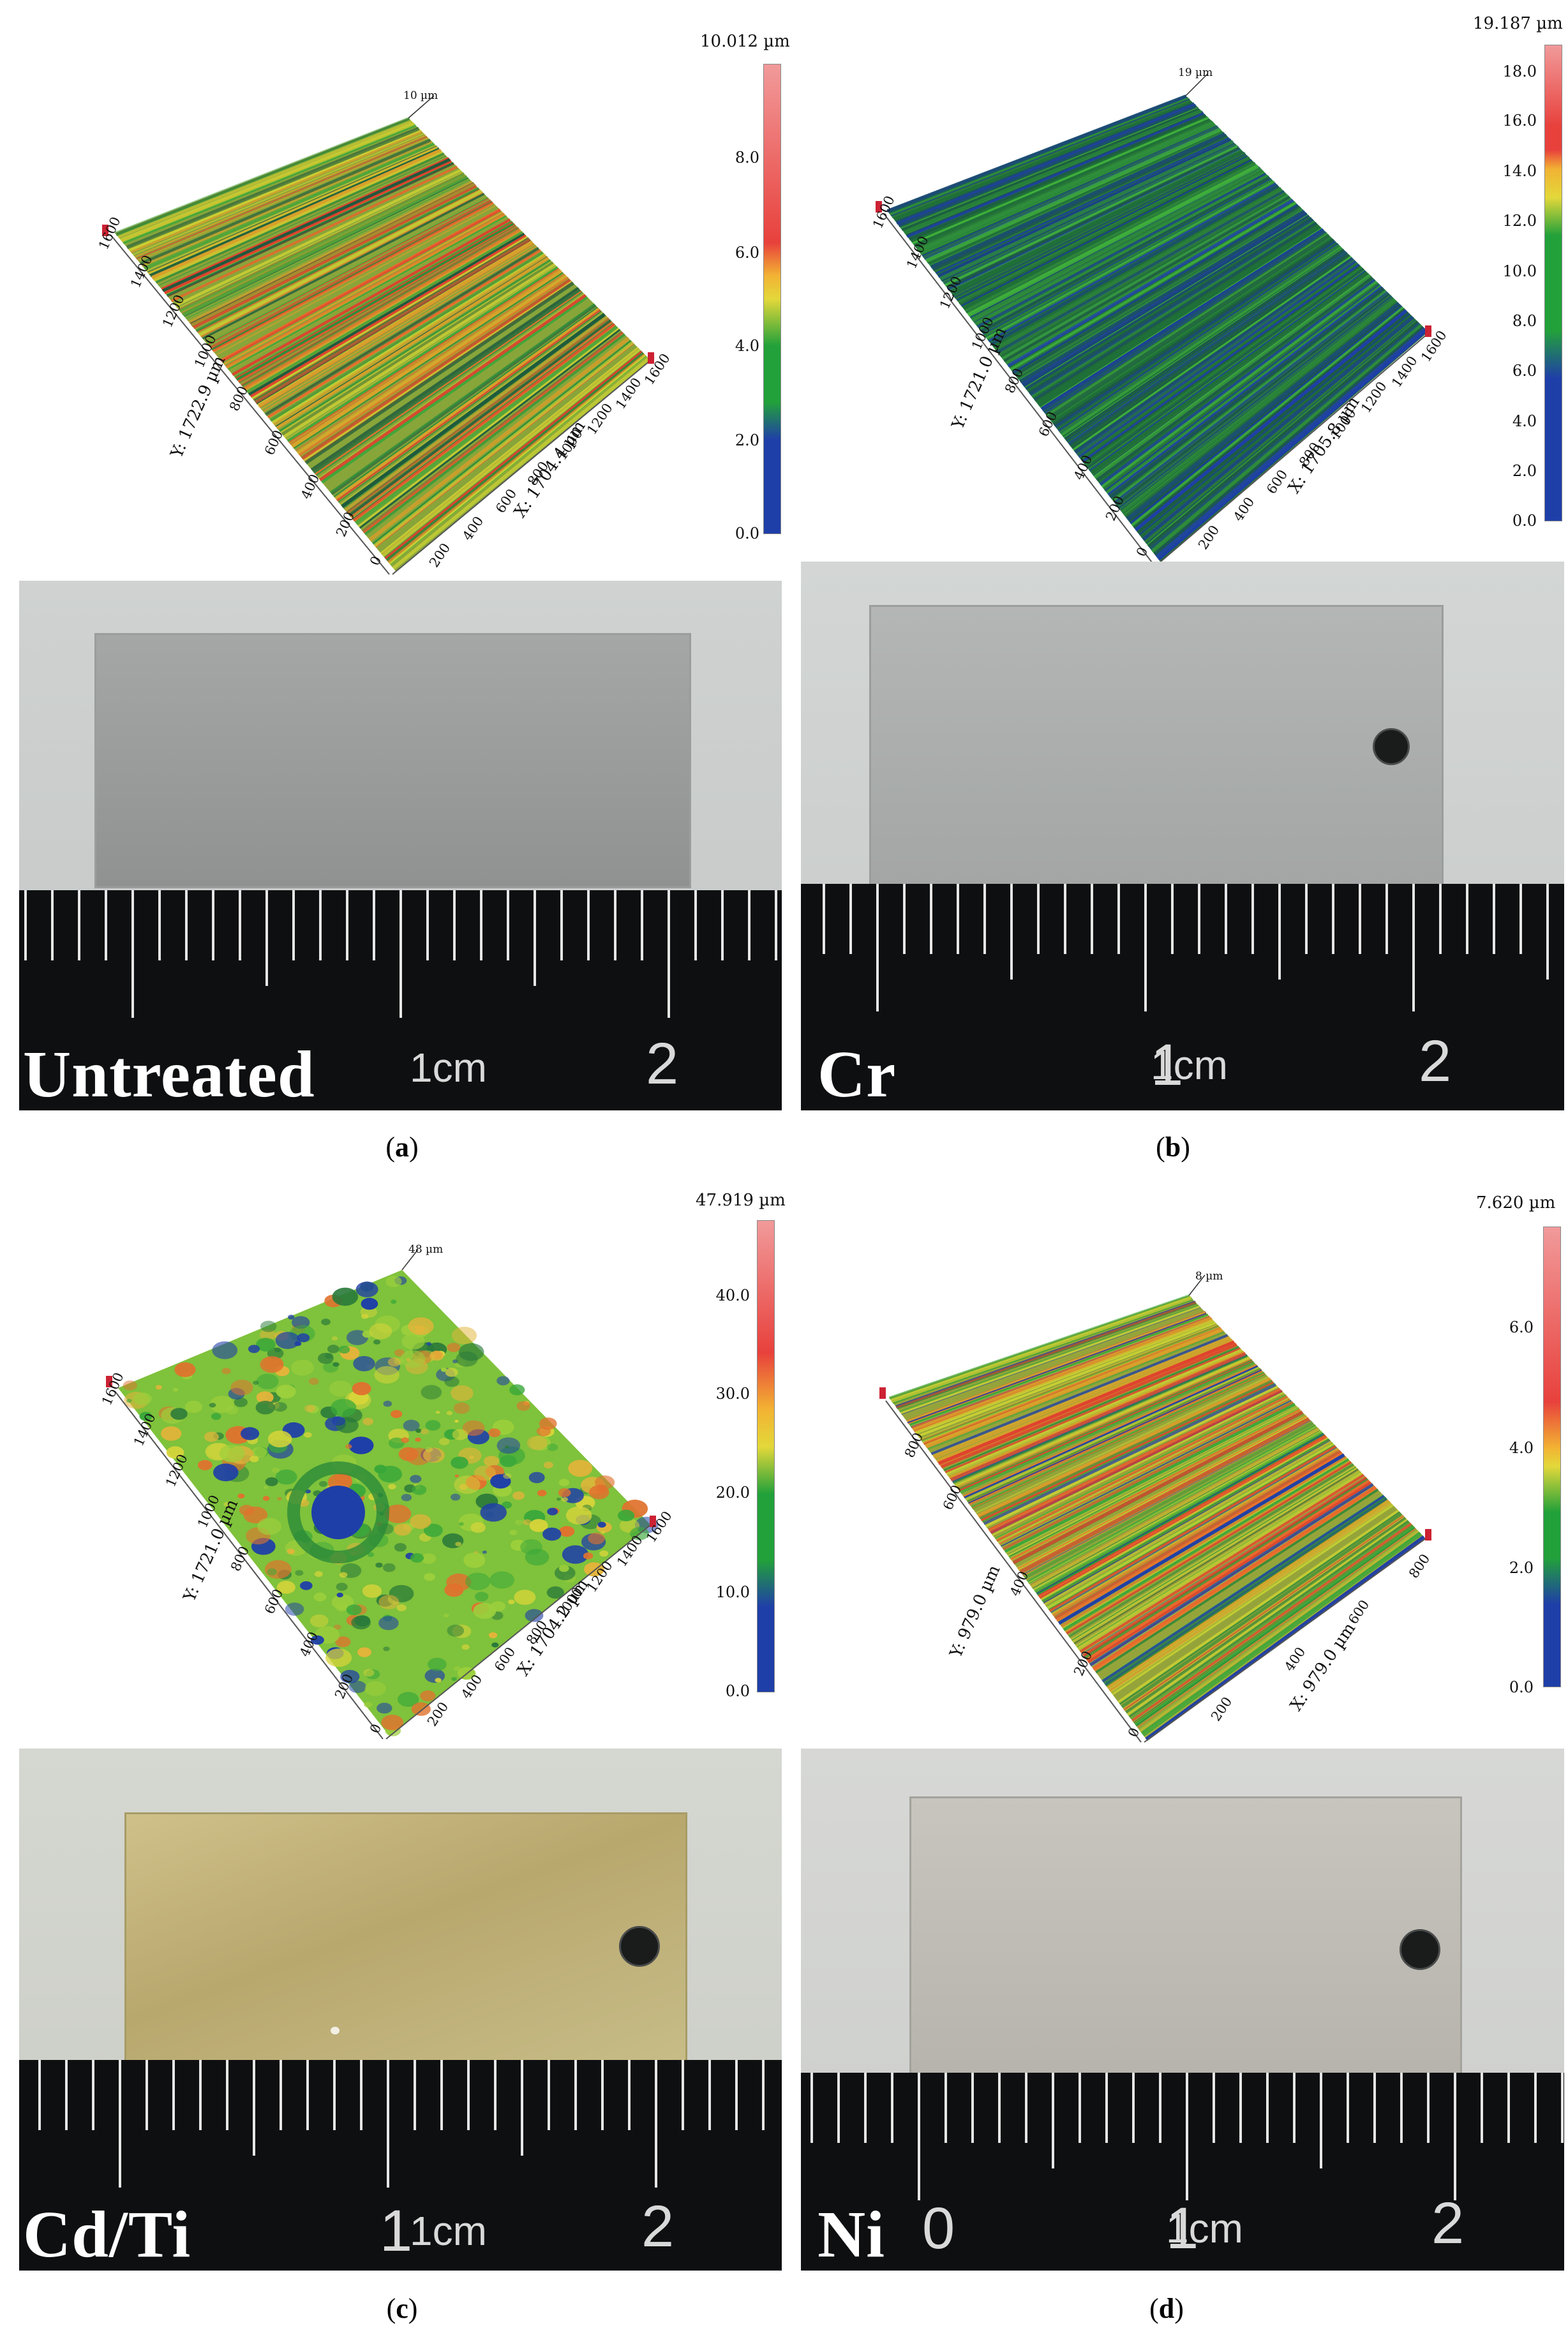 The height and width of the screenshot is (2335, 1568). I want to click on ruler-two: 2, so click(1435, 1062).